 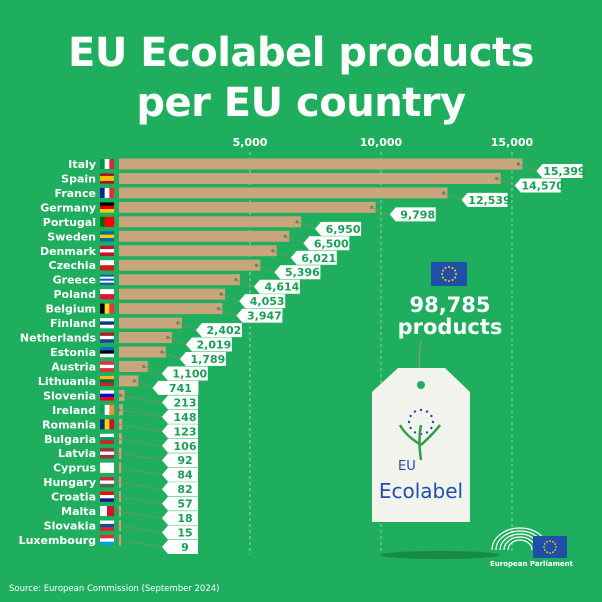 I want to click on country-label: Czechia, so click(x=72, y=265).